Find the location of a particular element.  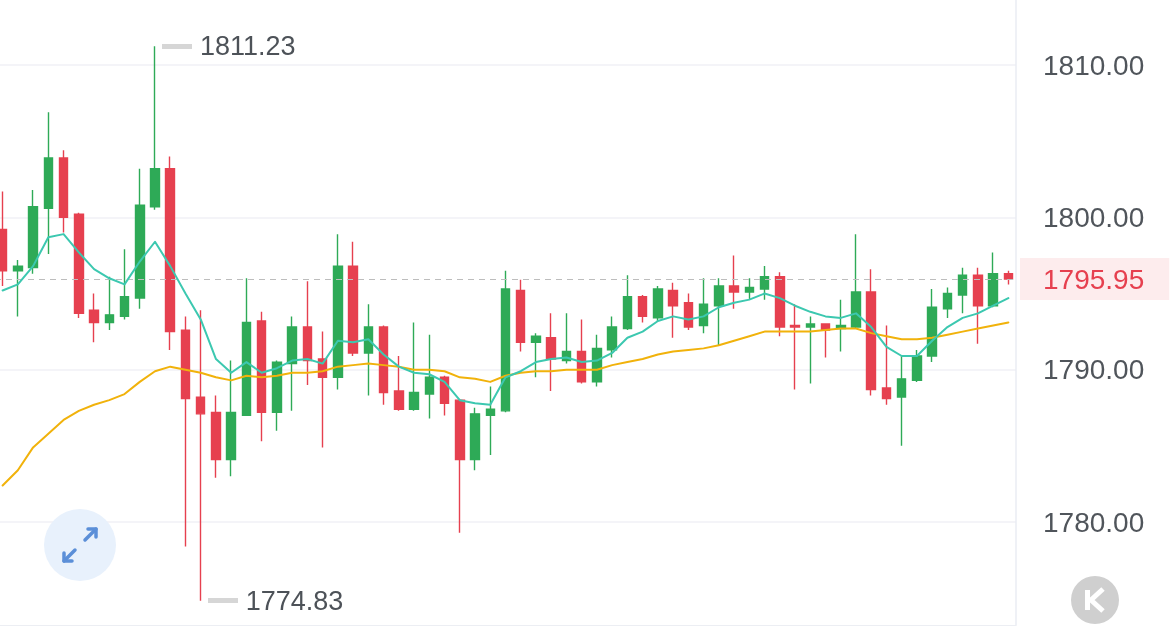

y-tick-label: 1800.00 is located at coordinates (1094, 217).